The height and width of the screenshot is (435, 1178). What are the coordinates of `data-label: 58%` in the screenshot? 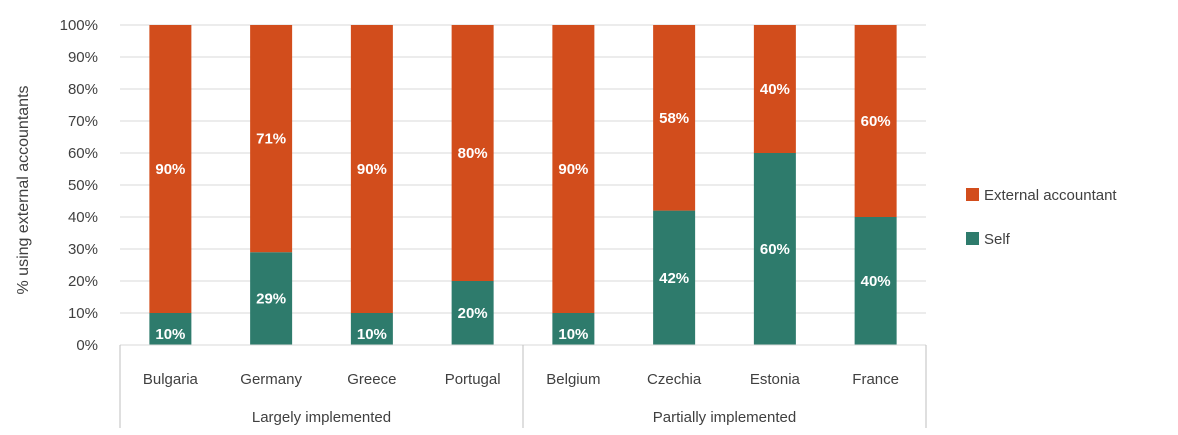 It's located at (674, 118).